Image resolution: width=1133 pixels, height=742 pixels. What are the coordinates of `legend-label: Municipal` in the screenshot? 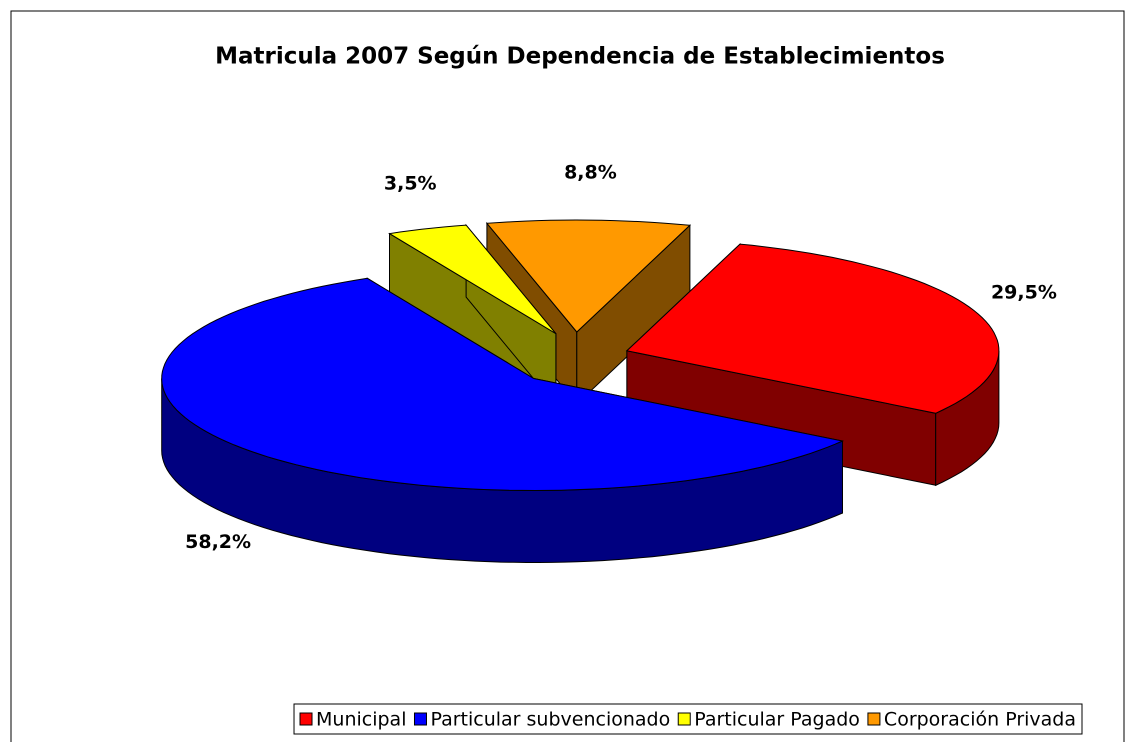 It's located at (361, 720).